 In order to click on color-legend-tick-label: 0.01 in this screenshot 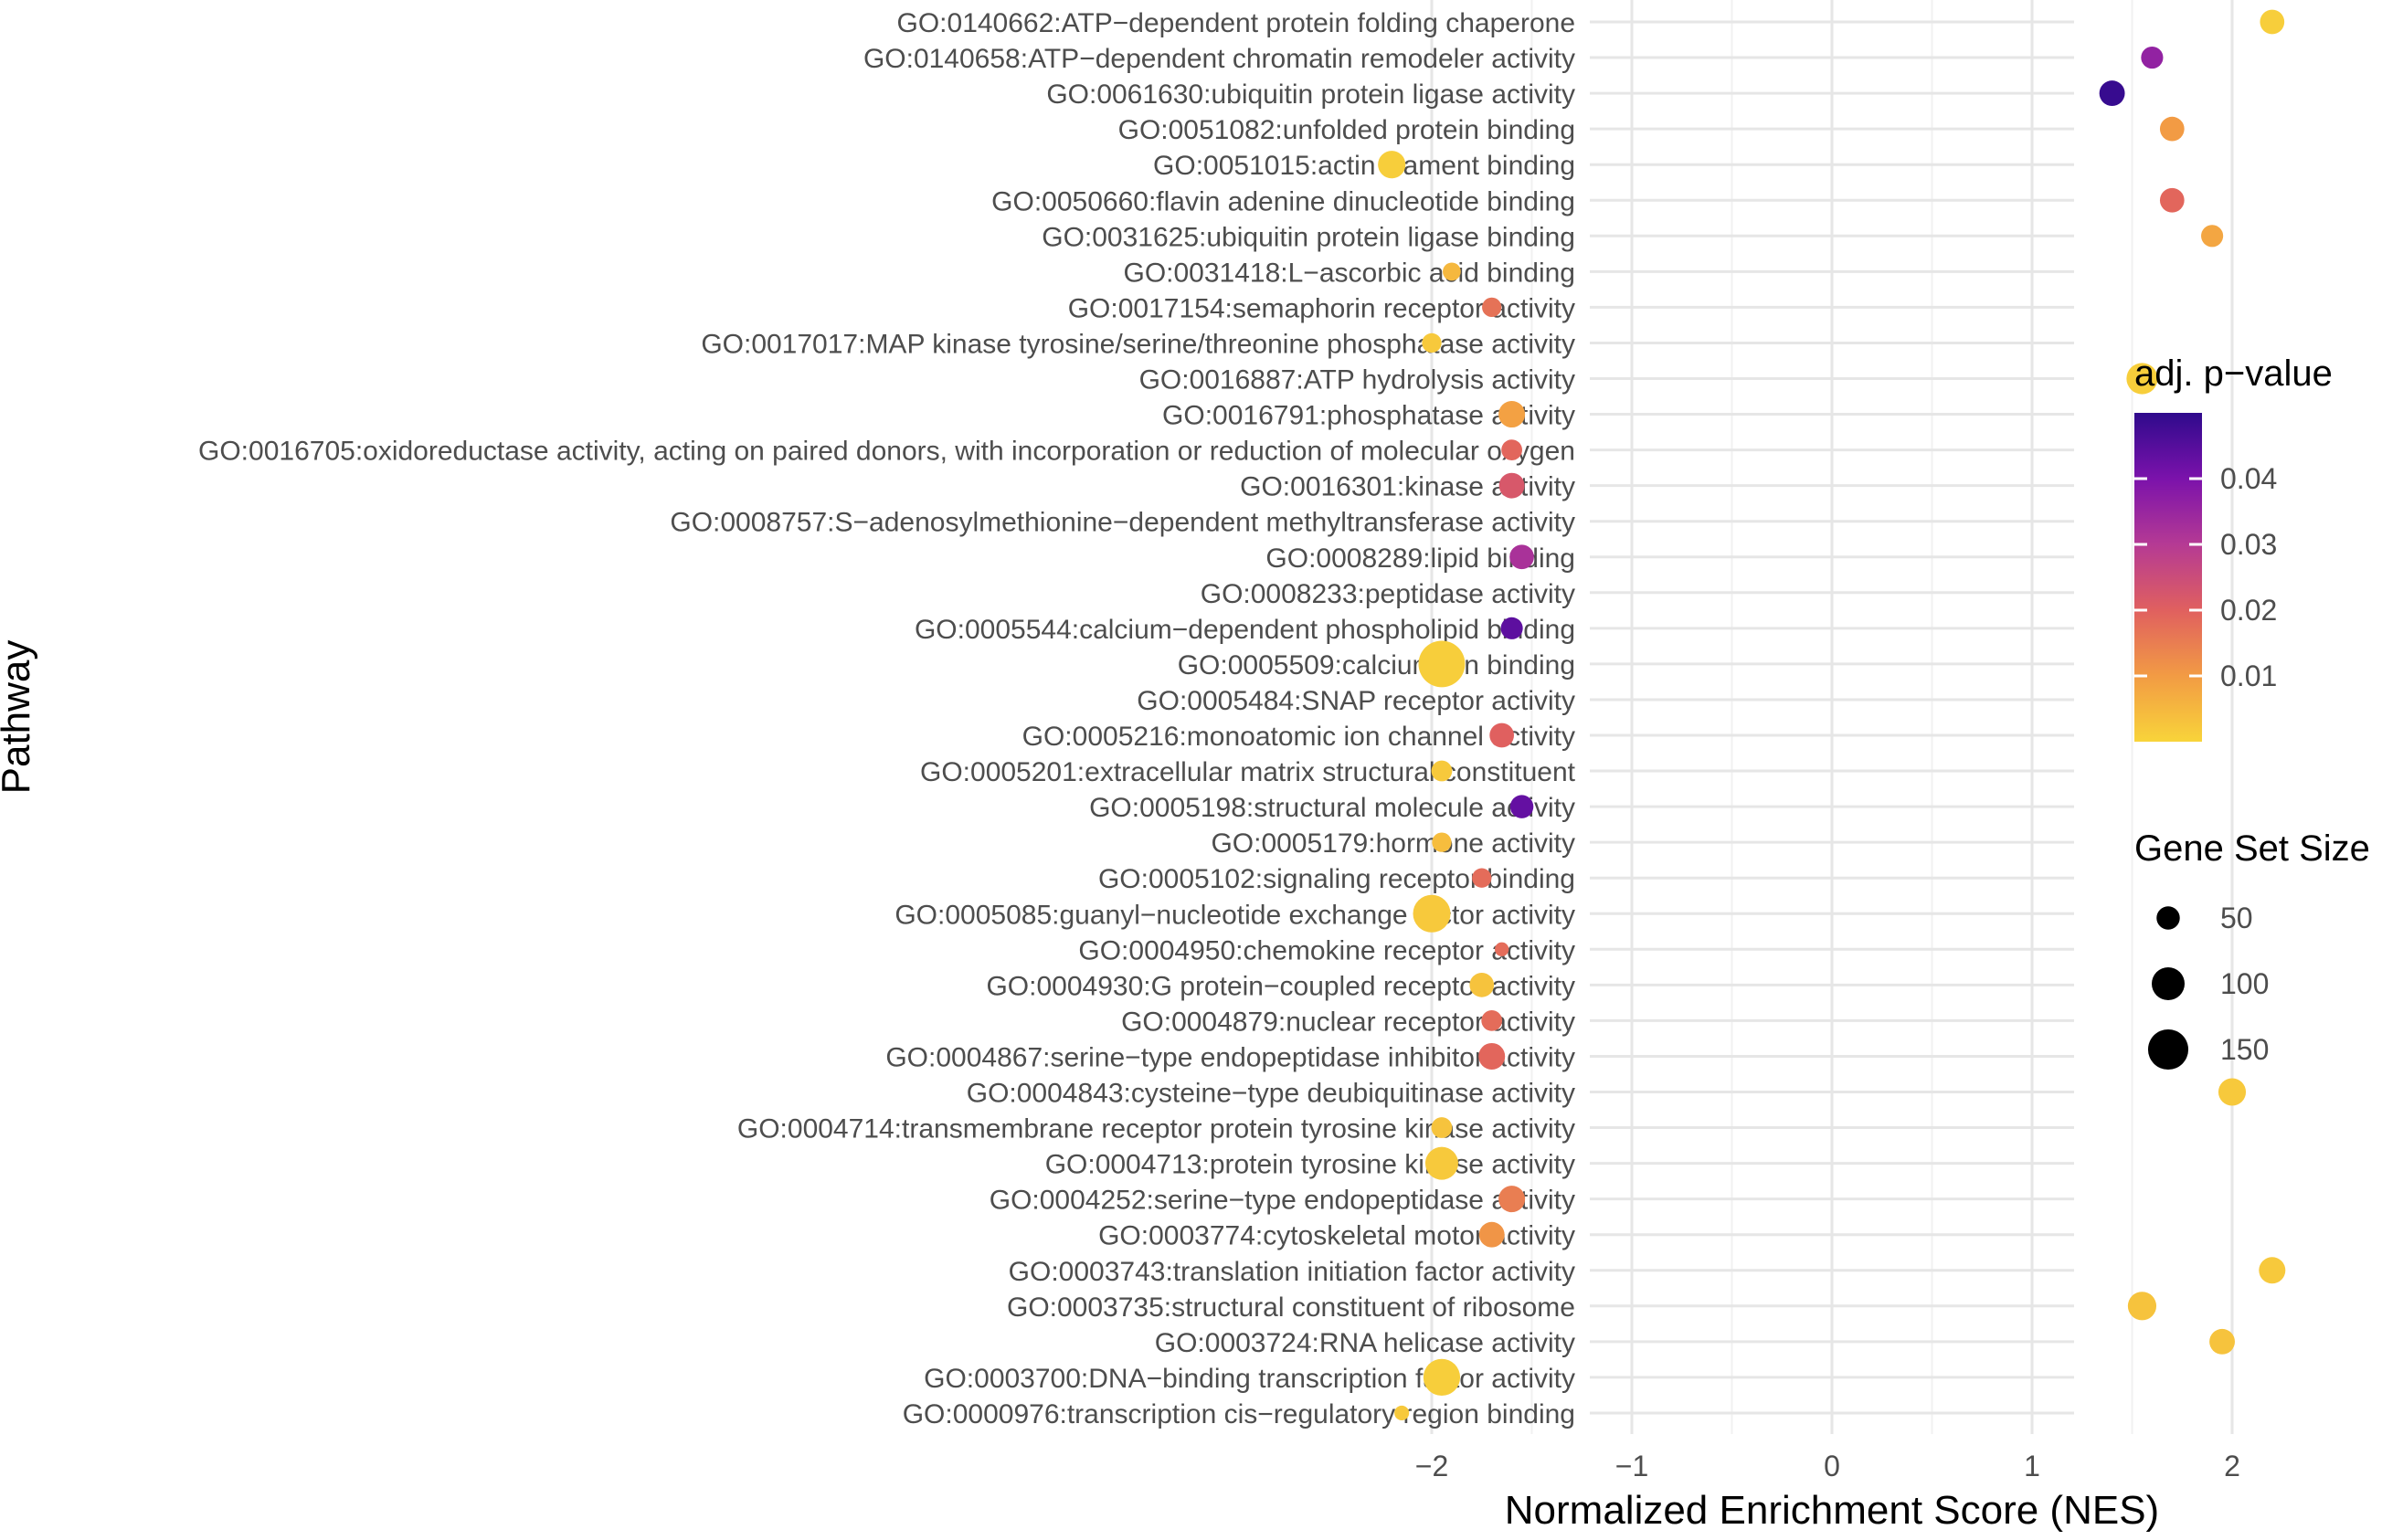, I will do `click(2249, 675)`.